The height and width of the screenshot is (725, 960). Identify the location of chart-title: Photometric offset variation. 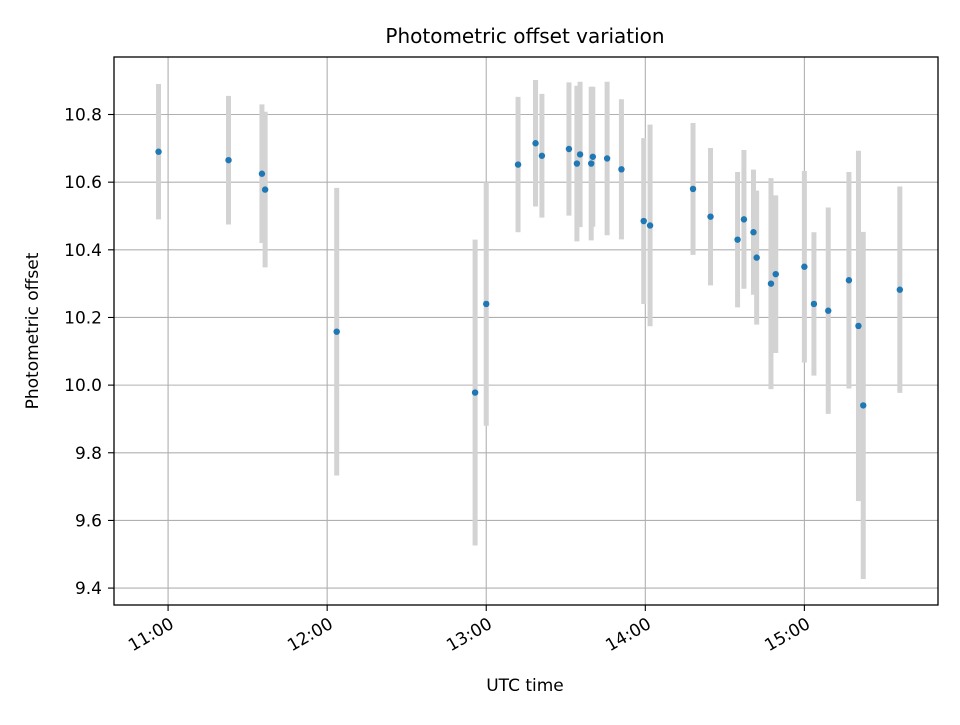
(524, 36).